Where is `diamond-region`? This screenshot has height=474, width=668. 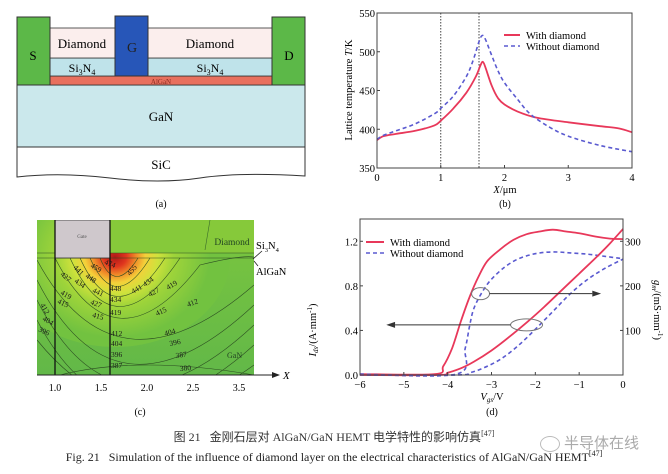 diamond-region is located at coordinates (182, 236).